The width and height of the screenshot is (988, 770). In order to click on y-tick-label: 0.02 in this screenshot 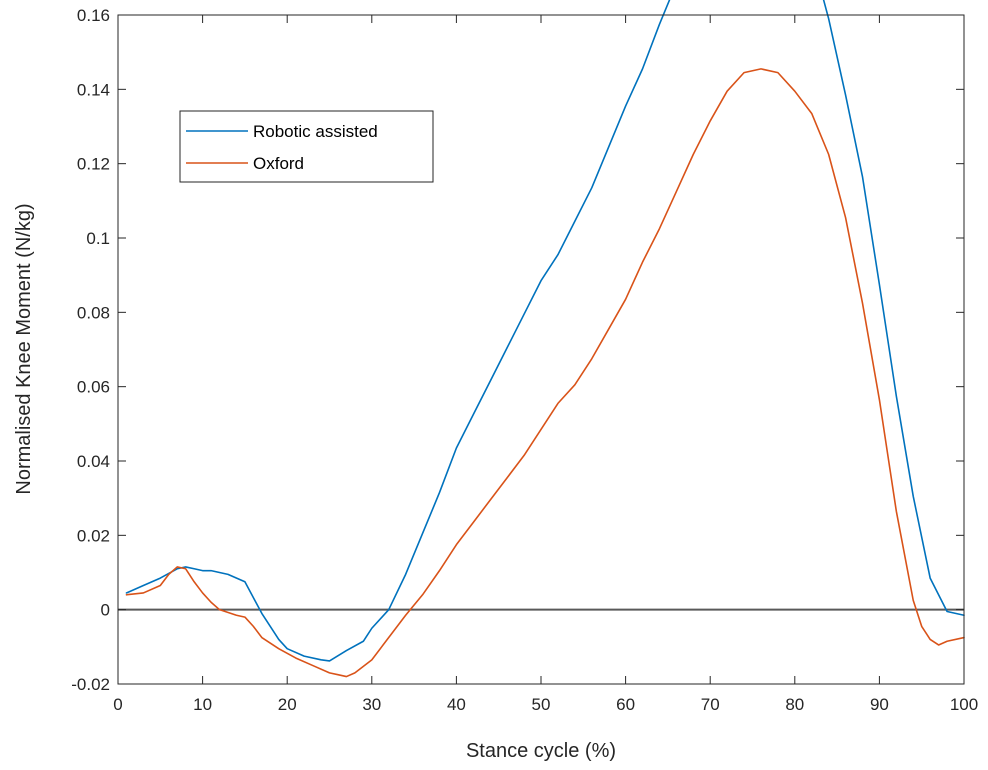, I will do `click(93, 535)`.